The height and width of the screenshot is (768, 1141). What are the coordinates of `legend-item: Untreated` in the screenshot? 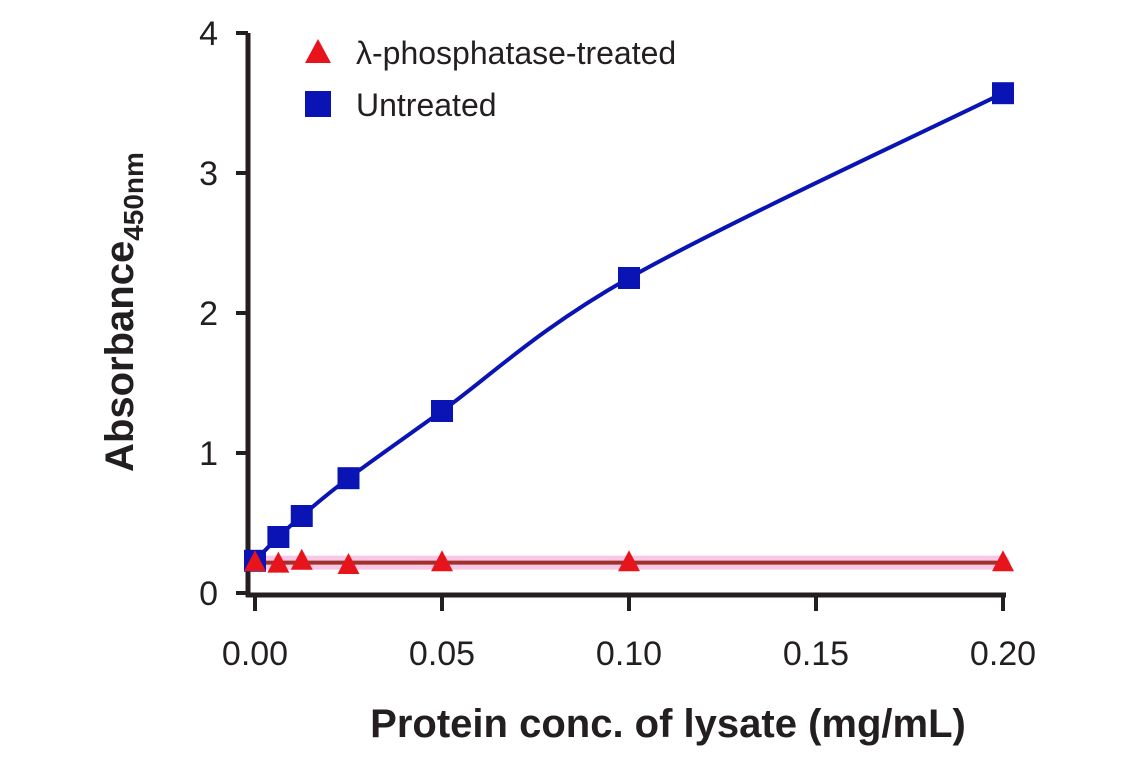 It's located at (401, 105).